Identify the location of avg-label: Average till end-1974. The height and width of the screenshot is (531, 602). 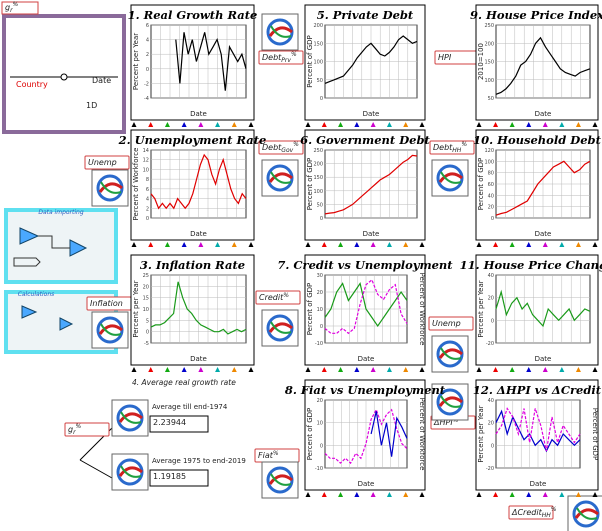
(190, 407).